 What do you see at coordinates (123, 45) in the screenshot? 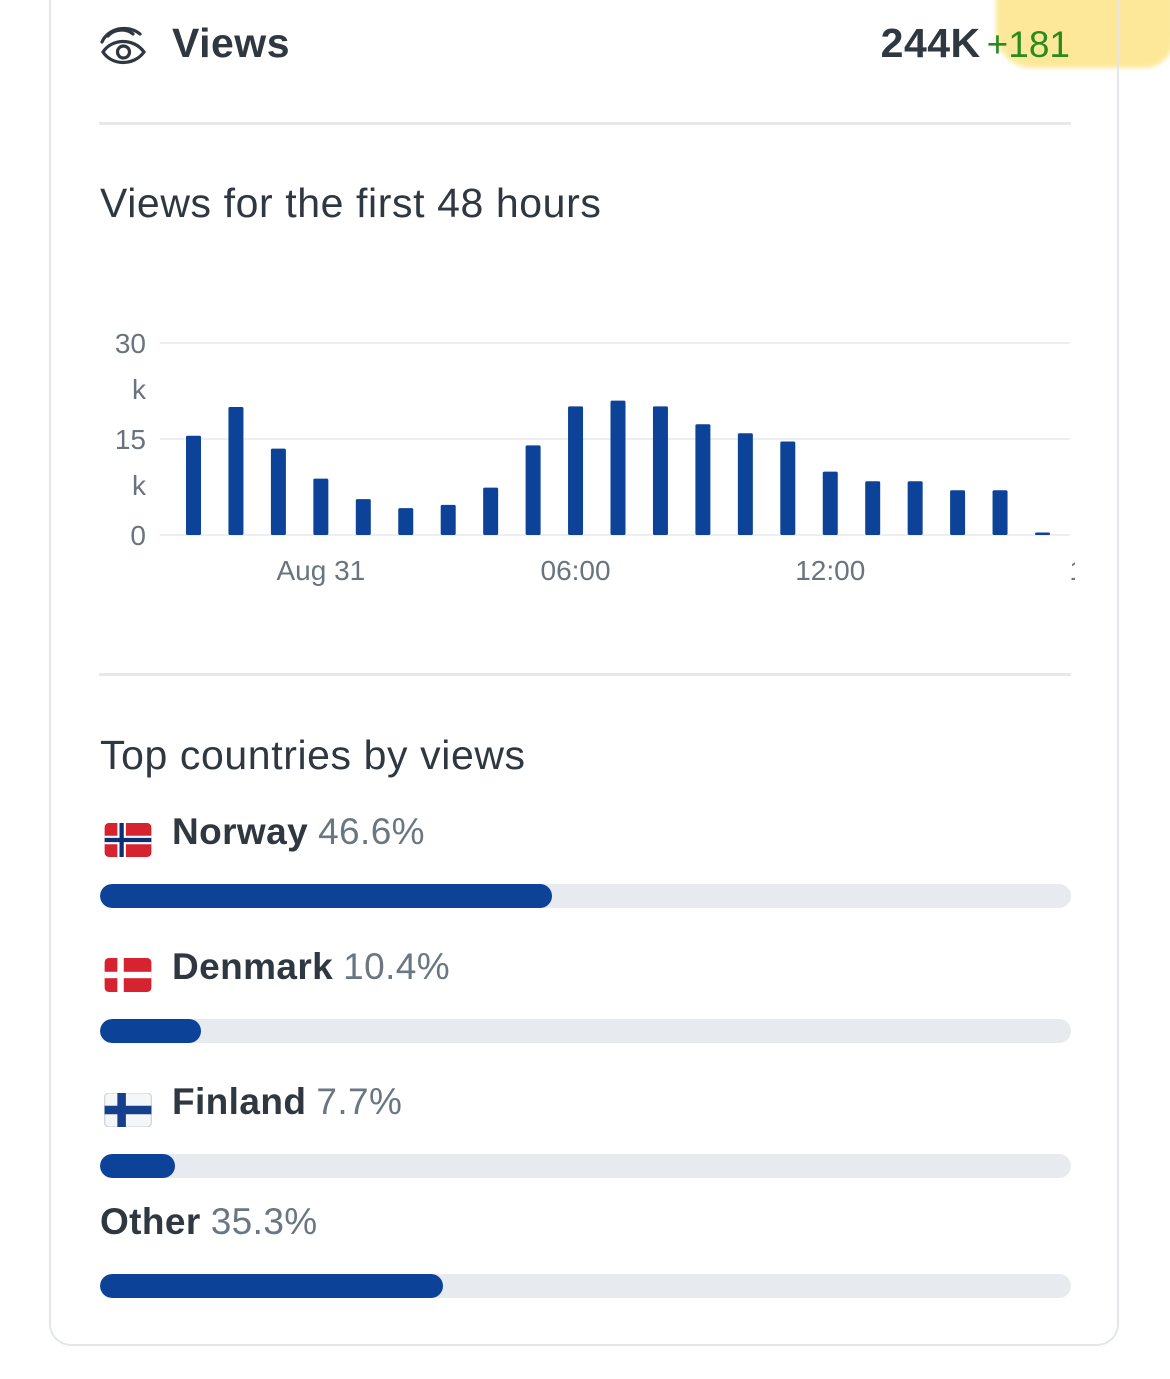
I see `eye-icon` at bounding box center [123, 45].